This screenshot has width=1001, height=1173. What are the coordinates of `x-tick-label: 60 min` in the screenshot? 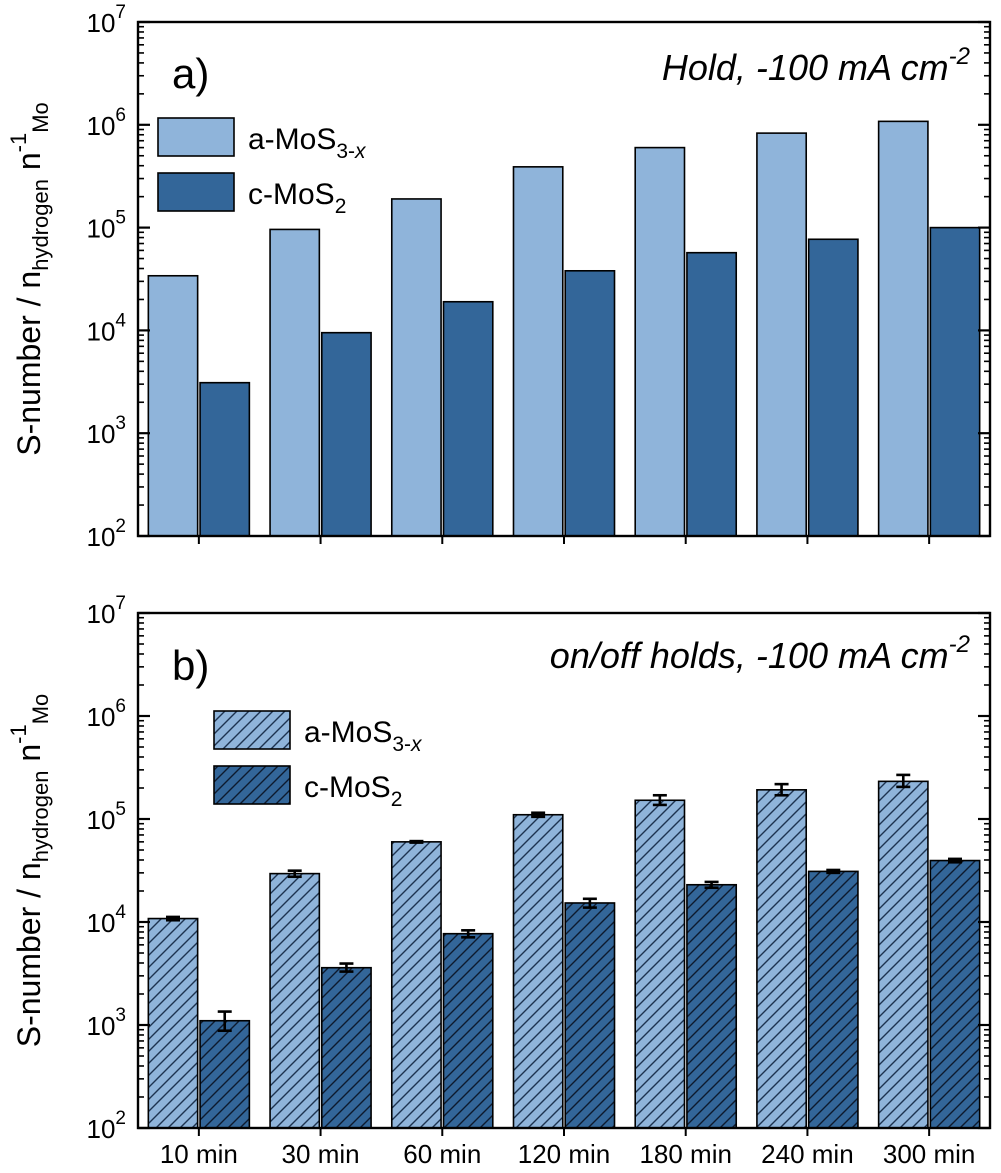 It's located at (442, 1154).